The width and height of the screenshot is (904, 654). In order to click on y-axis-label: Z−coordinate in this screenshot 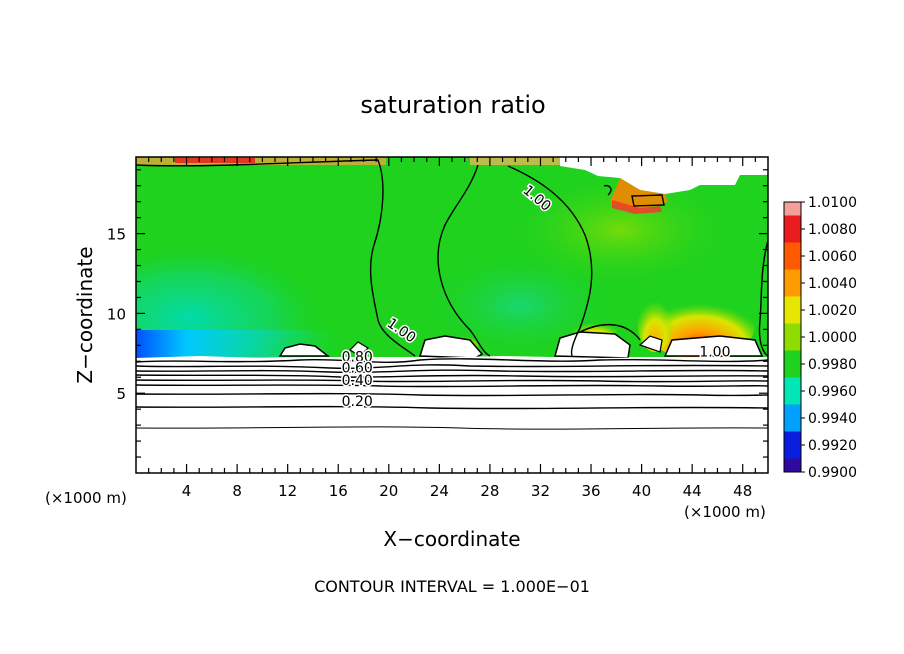, I will do `click(85, 314)`.